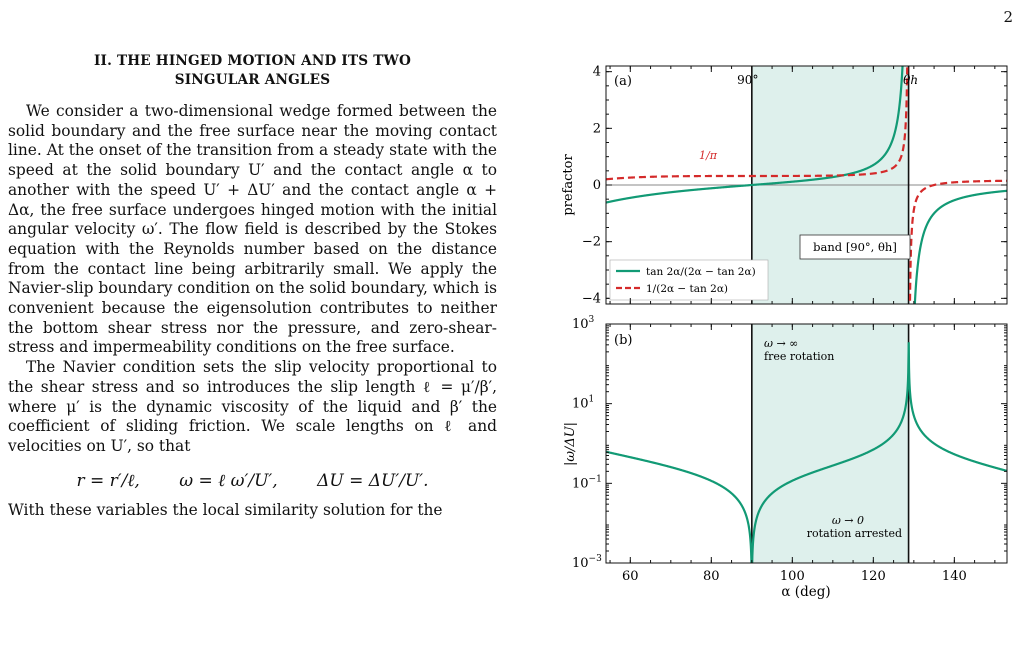  I want to click on equation-omega: ω = ℓ ω′/U′,, so click(228, 481).